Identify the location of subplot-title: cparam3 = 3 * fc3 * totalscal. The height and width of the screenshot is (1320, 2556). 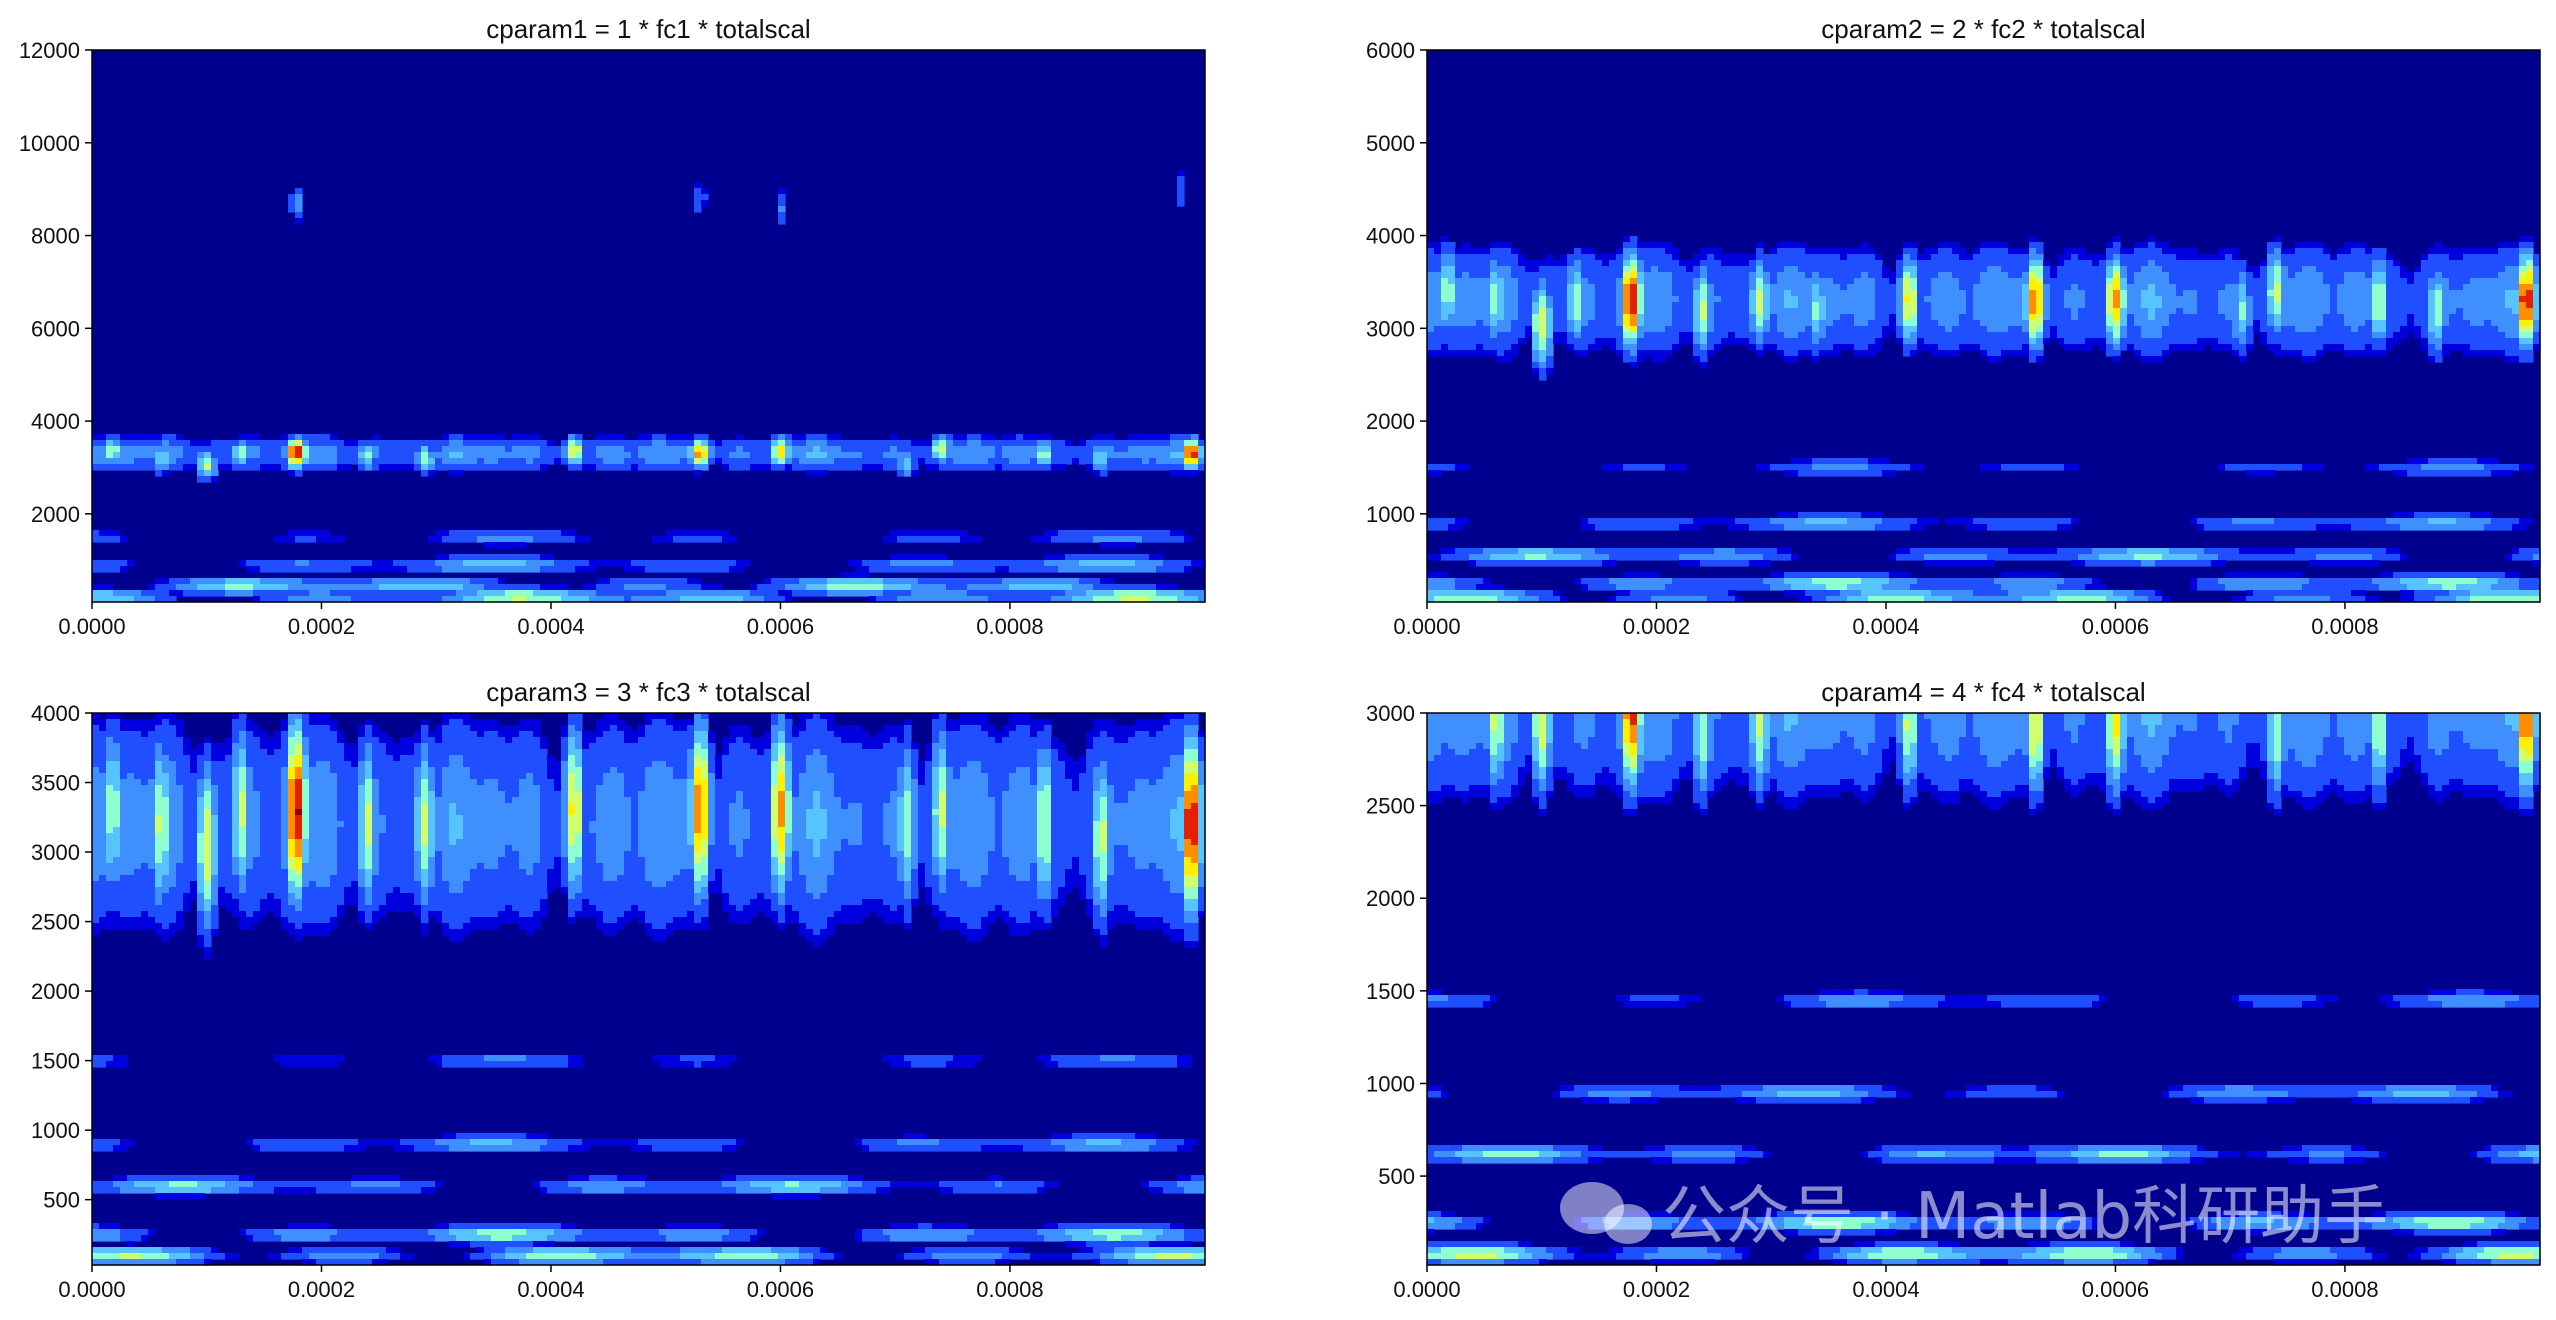
(648, 692).